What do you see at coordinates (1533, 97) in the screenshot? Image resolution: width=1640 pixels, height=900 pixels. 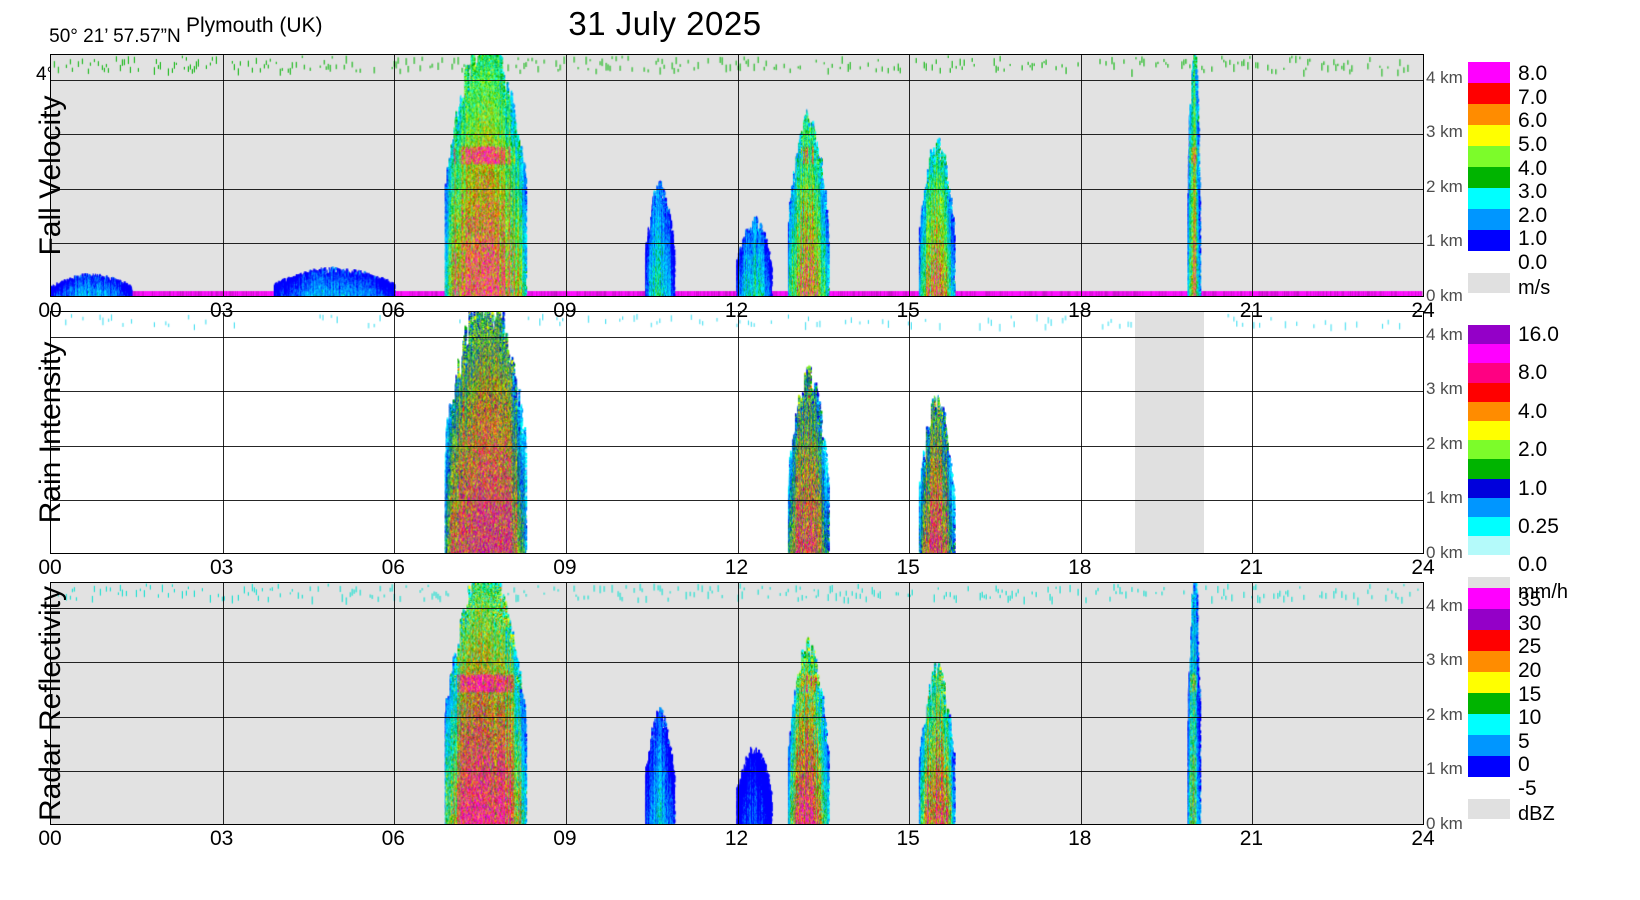 I see `colorbar-tick-label: 7.0` at bounding box center [1533, 97].